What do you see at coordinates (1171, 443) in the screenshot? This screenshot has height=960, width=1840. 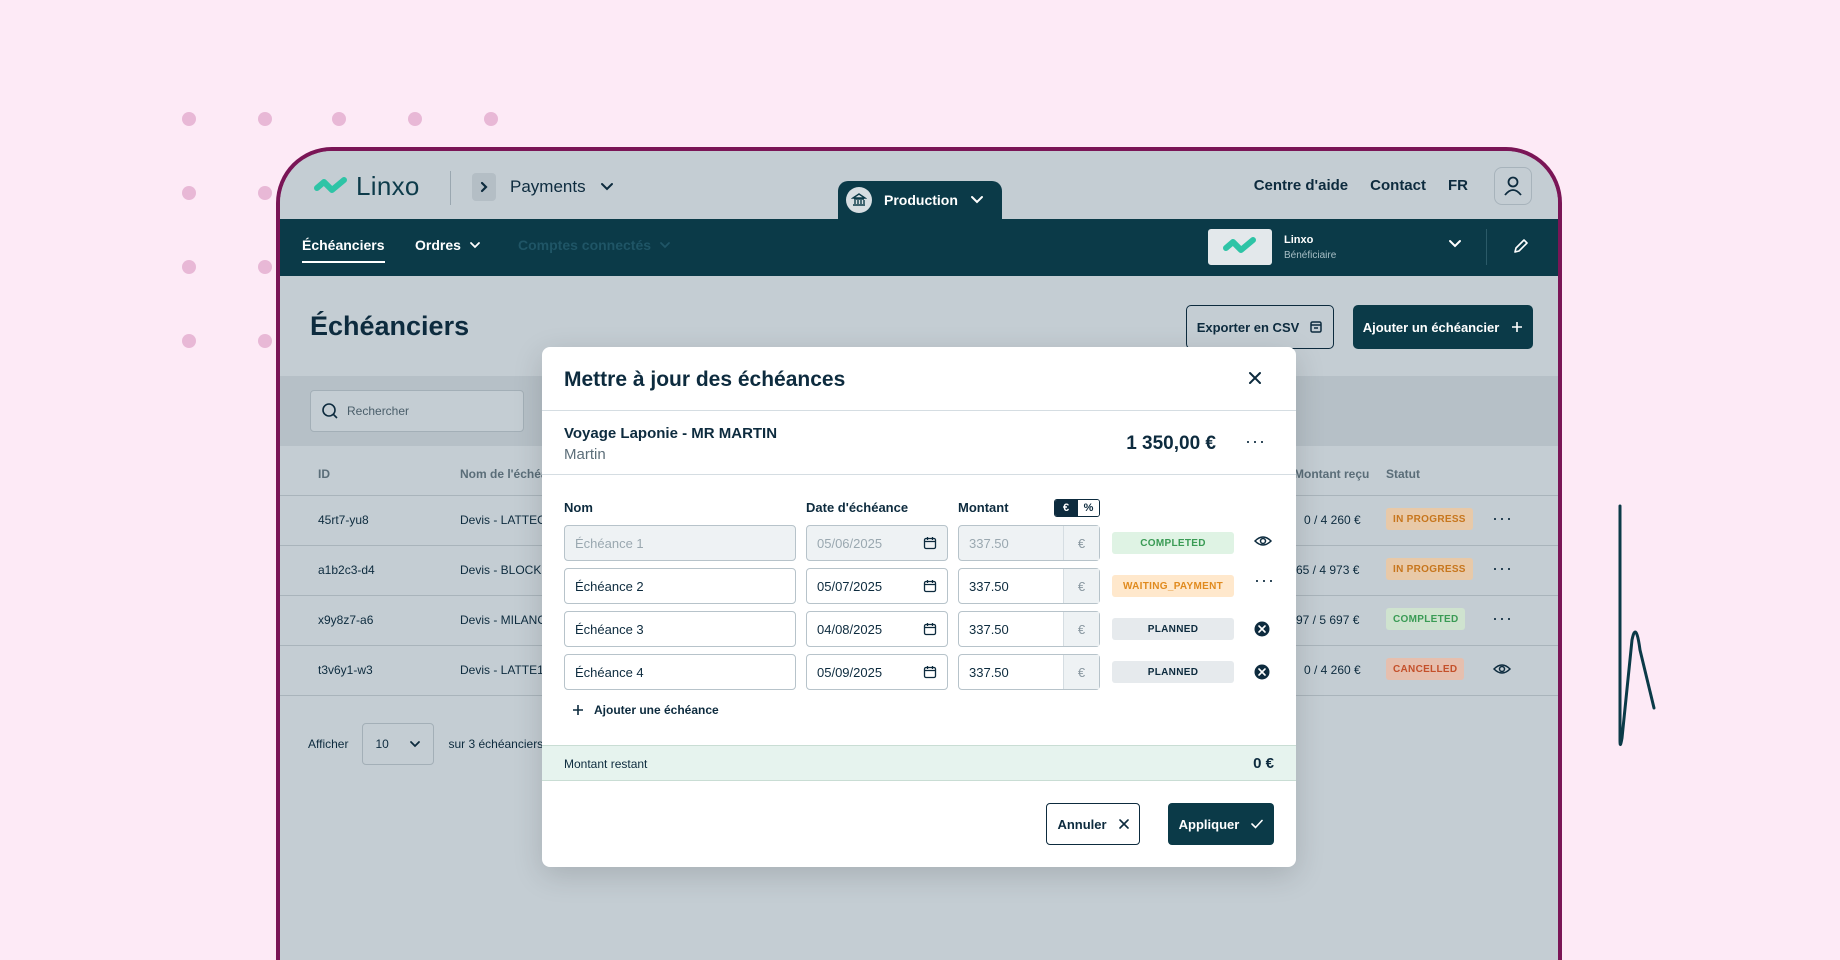 I see `schedule-total: 1 350,00 €` at bounding box center [1171, 443].